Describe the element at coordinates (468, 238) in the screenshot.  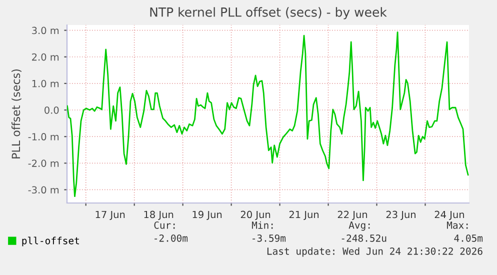
I see `text: 4.05m` at that location.